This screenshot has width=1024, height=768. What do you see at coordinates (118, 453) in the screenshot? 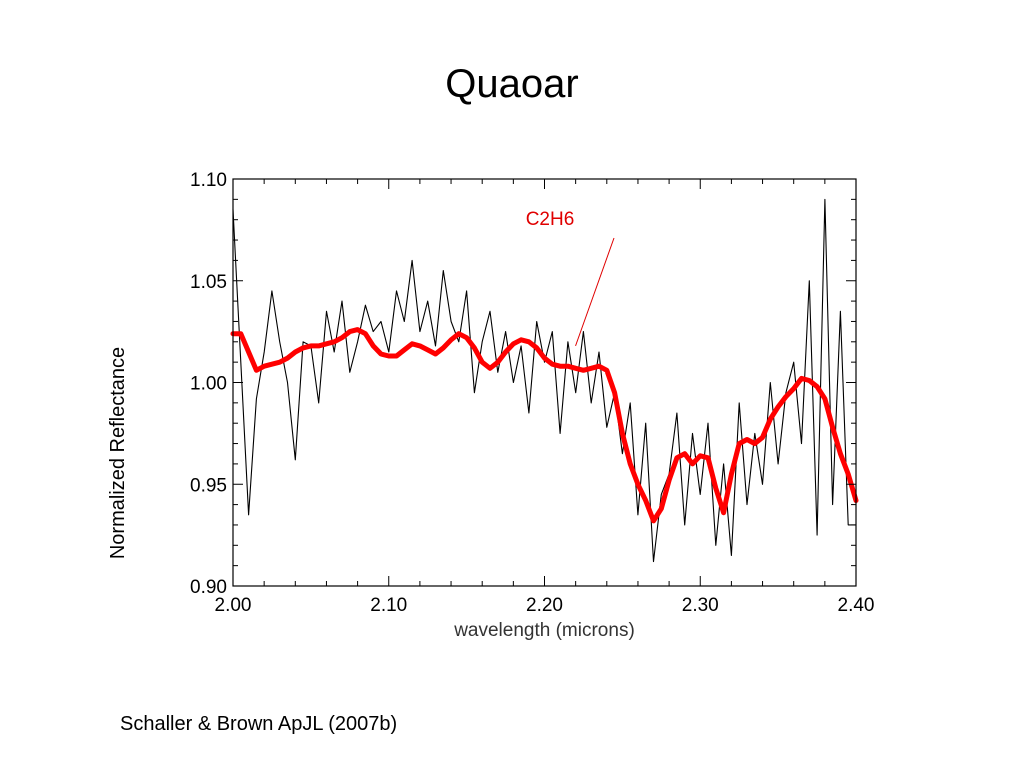
I see `y-axis-label: Normalized Reflectance` at bounding box center [118, 453].